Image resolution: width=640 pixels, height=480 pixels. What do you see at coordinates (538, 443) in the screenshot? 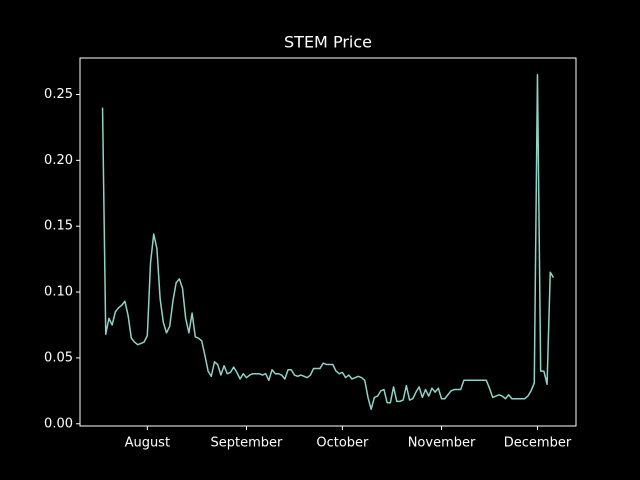
I see `x-tick-label: December` at bounding box center [538, 443].